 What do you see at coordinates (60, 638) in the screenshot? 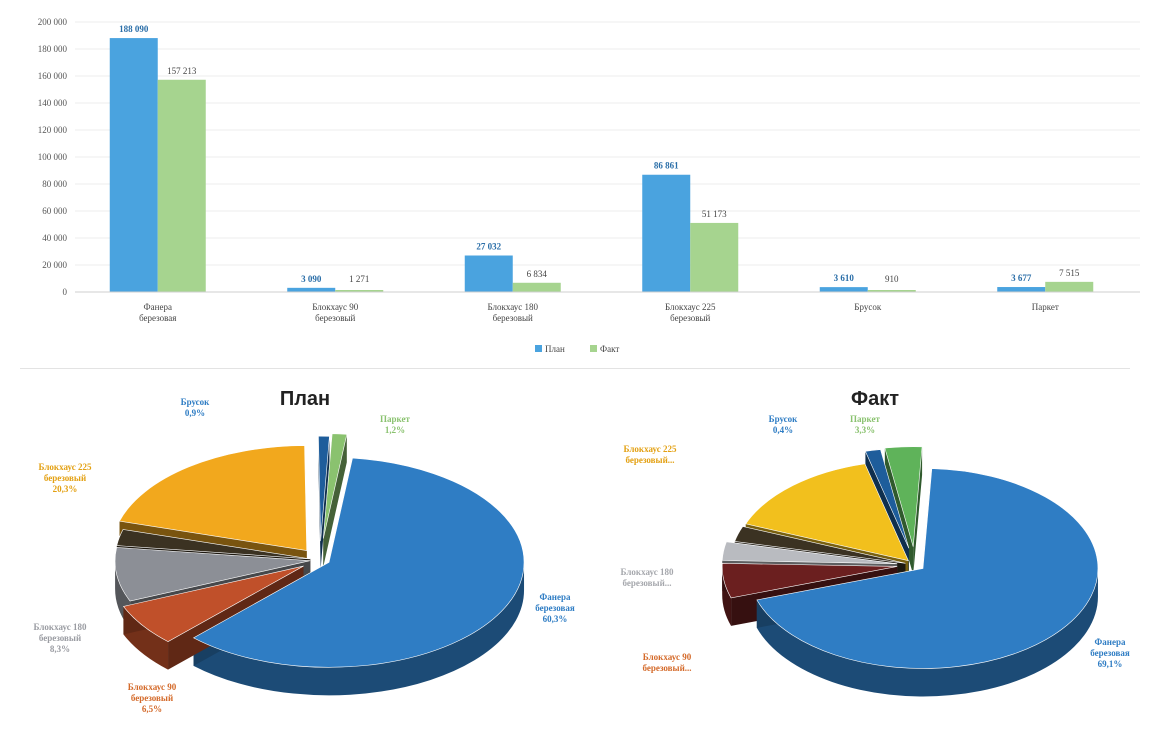
I see `pie-slice-label: Блокхаус 180 березовый 8,3%` at bounding box center [60, 638].